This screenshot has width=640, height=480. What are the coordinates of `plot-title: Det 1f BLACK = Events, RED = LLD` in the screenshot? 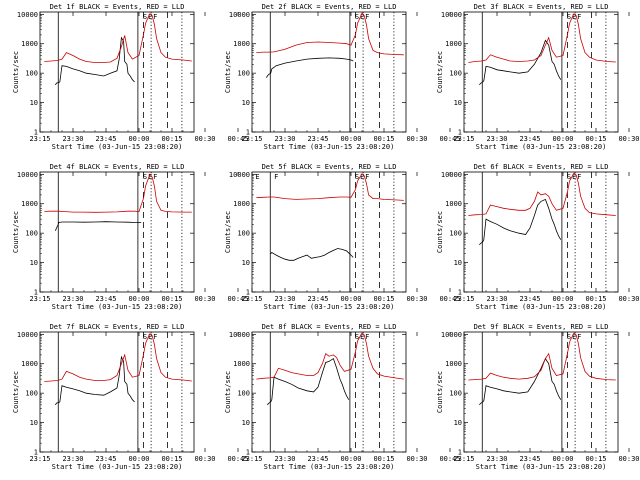 It's located at (117, 7).